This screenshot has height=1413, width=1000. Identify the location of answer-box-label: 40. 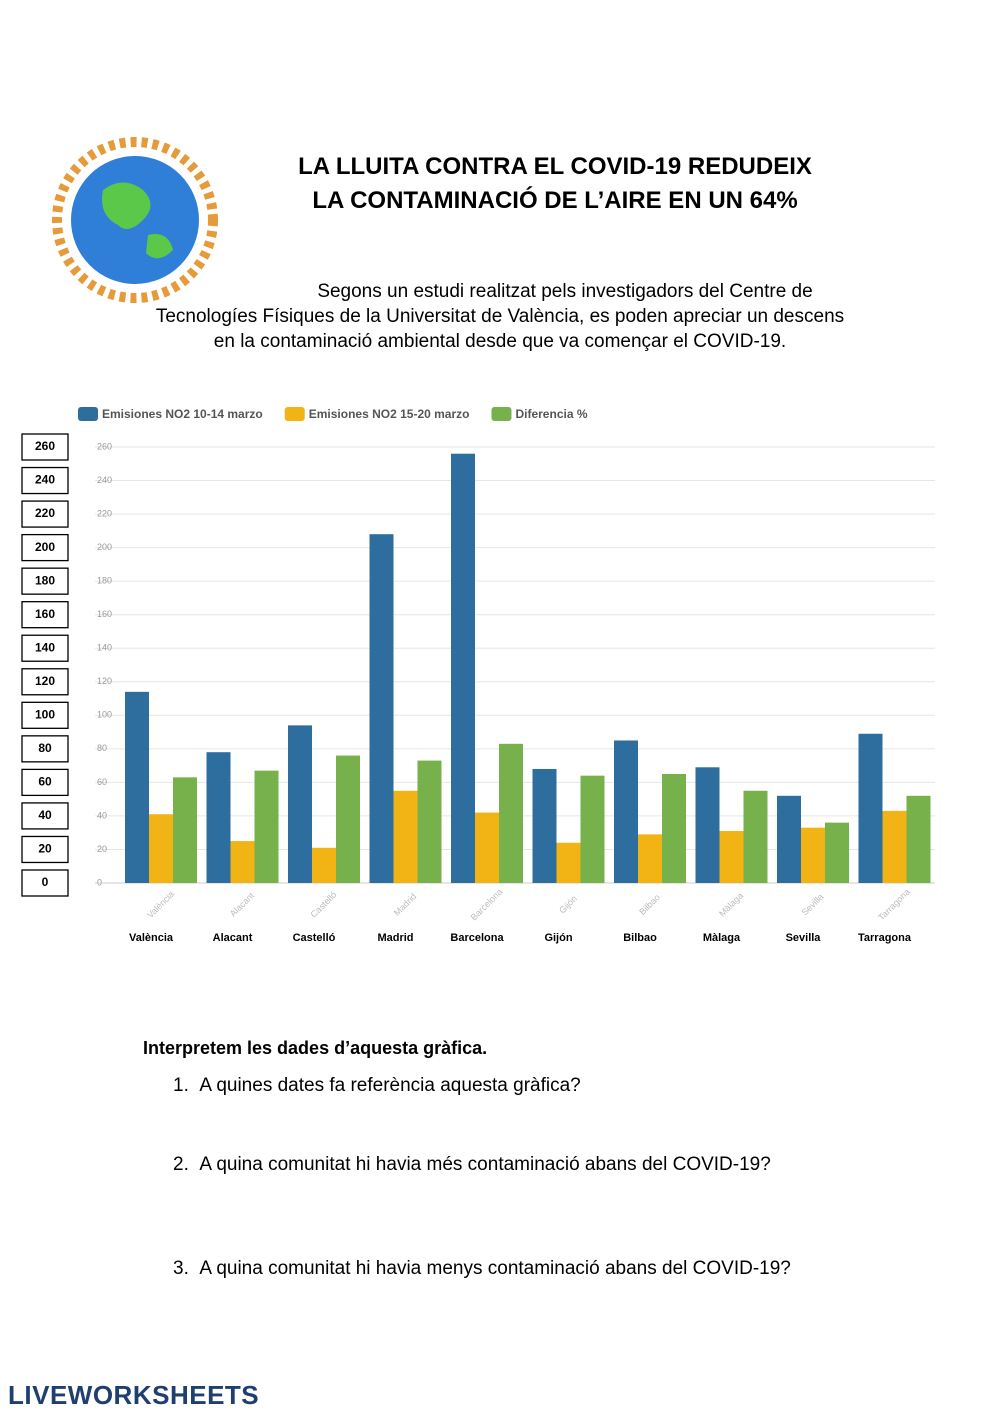
(45, 815).